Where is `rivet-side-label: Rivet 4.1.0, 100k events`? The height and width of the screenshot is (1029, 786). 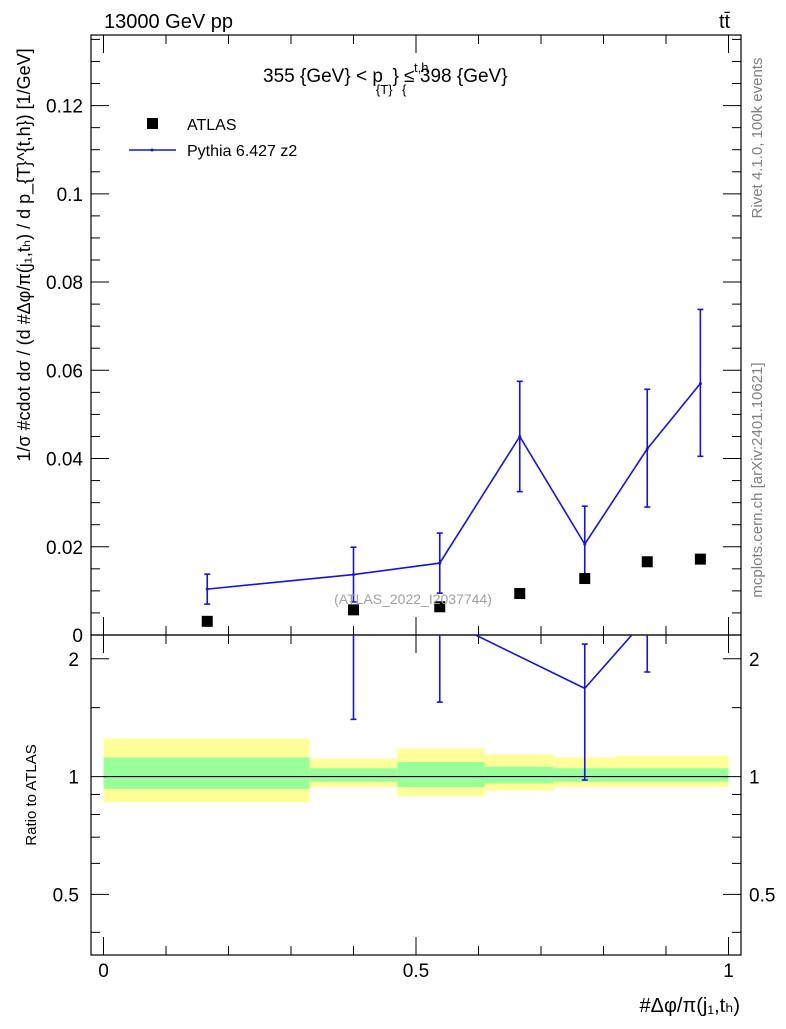
rivet-side-label: Rivet 4.1.0, 100k events is located at coordinates (757, 138).